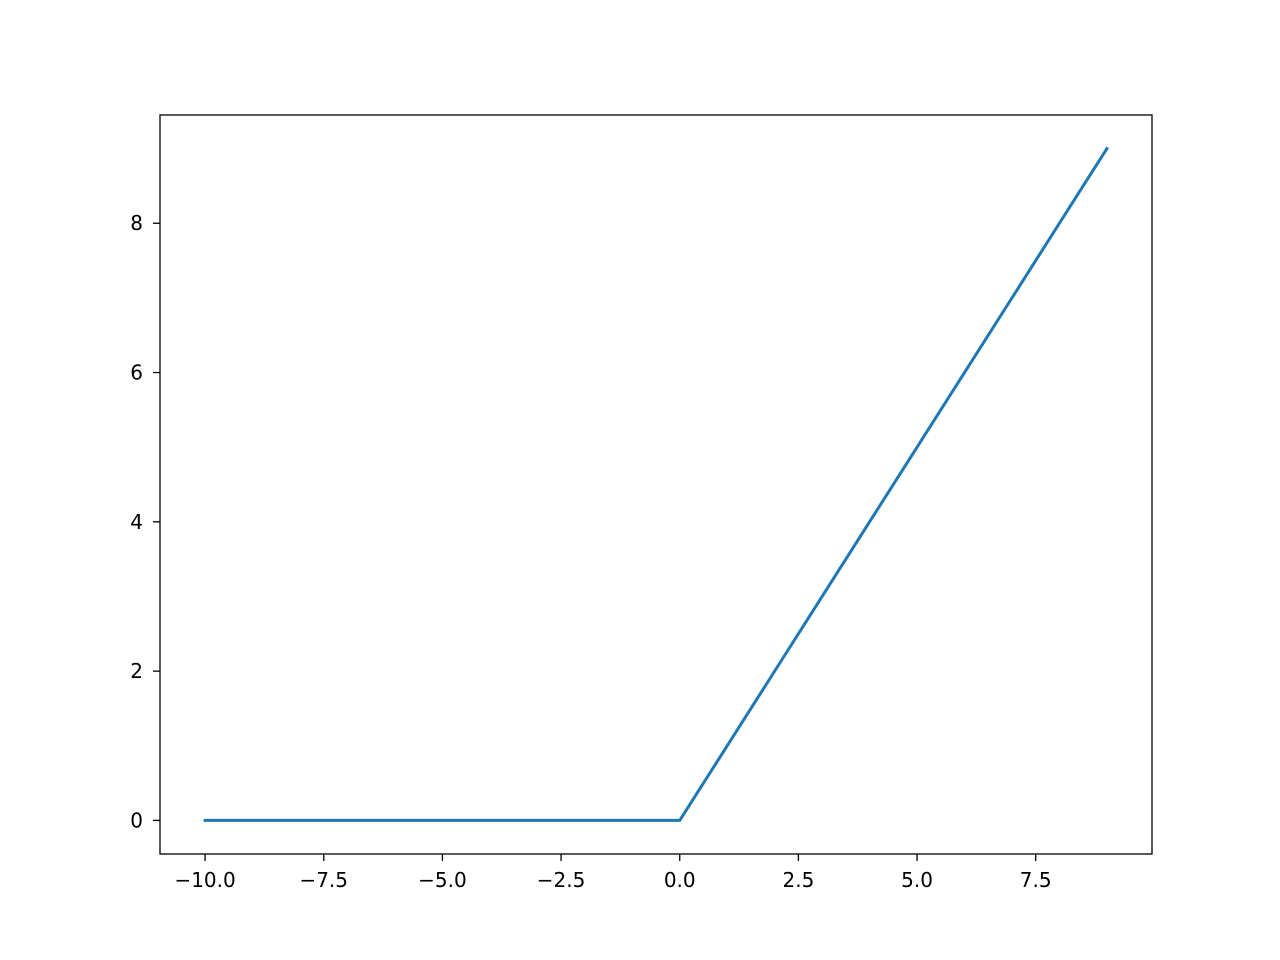 The height and width of the screenshot is (960, 1280). What do you see at coordinates (136, 223) in the screenshot?
I see `y-tick-label: 8` at bounding box center [136, 223].